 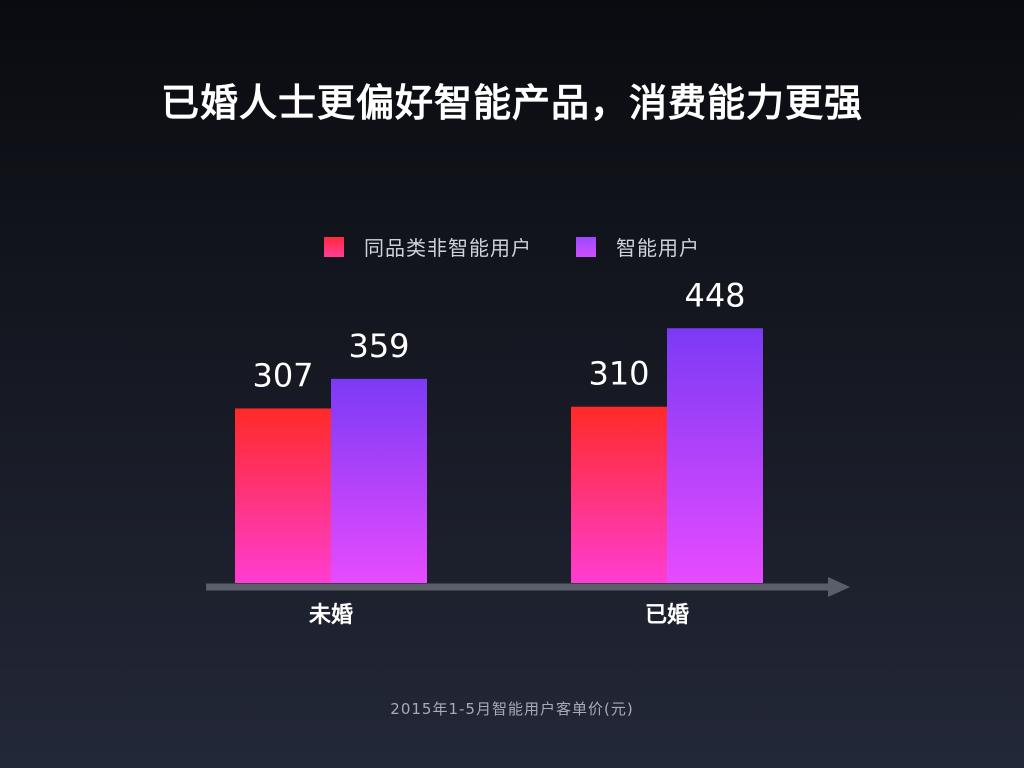 What do you see at coordinates (586, 246) in the screenshot?
I see `legend-swatch-smart` at bounding box center [586, 246].